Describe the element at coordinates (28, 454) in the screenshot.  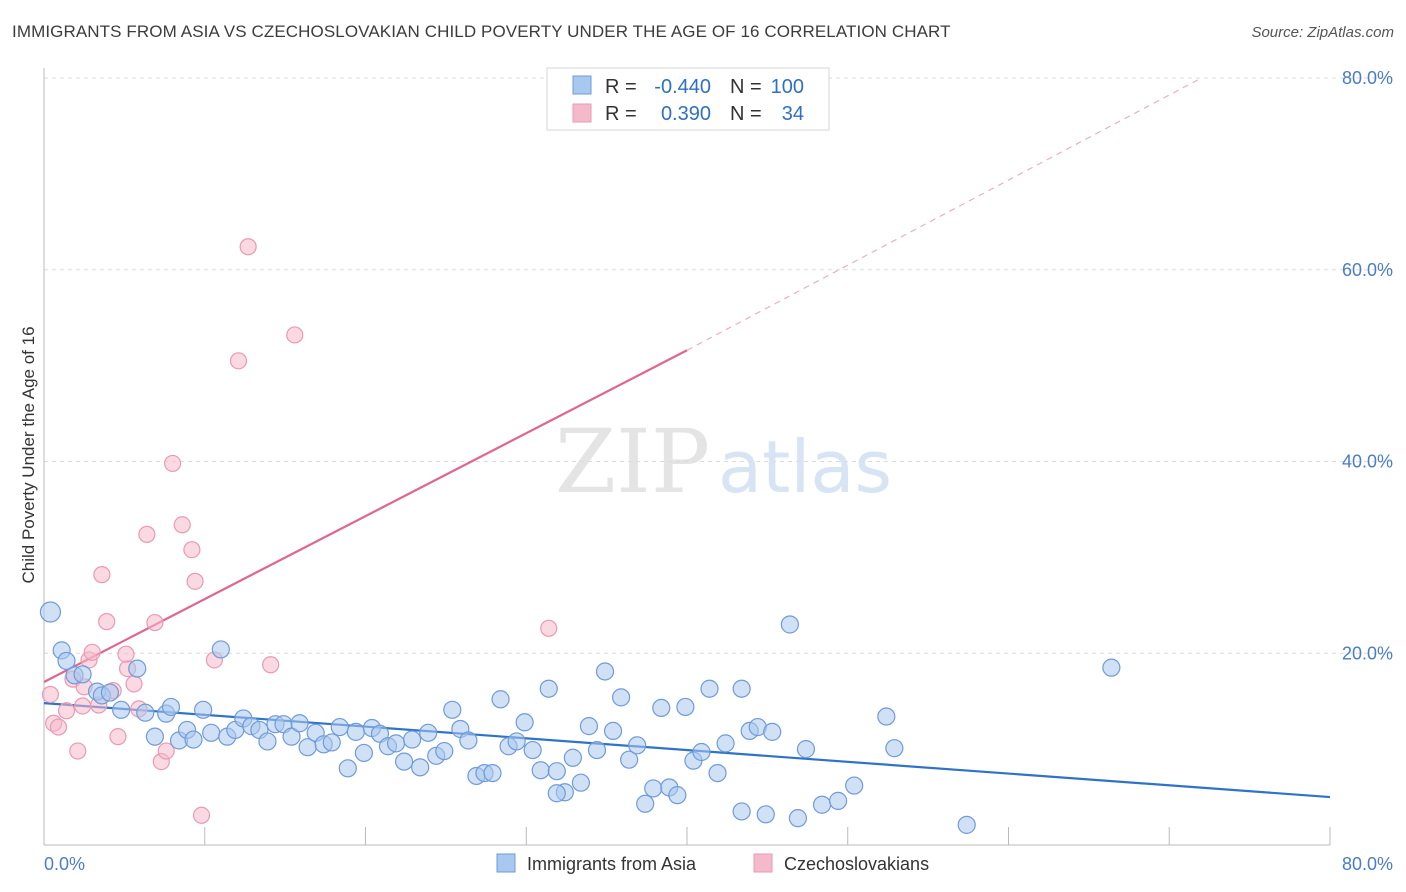
I see `y-axis-label: Child Poverty Under the Age of 16` at that location.